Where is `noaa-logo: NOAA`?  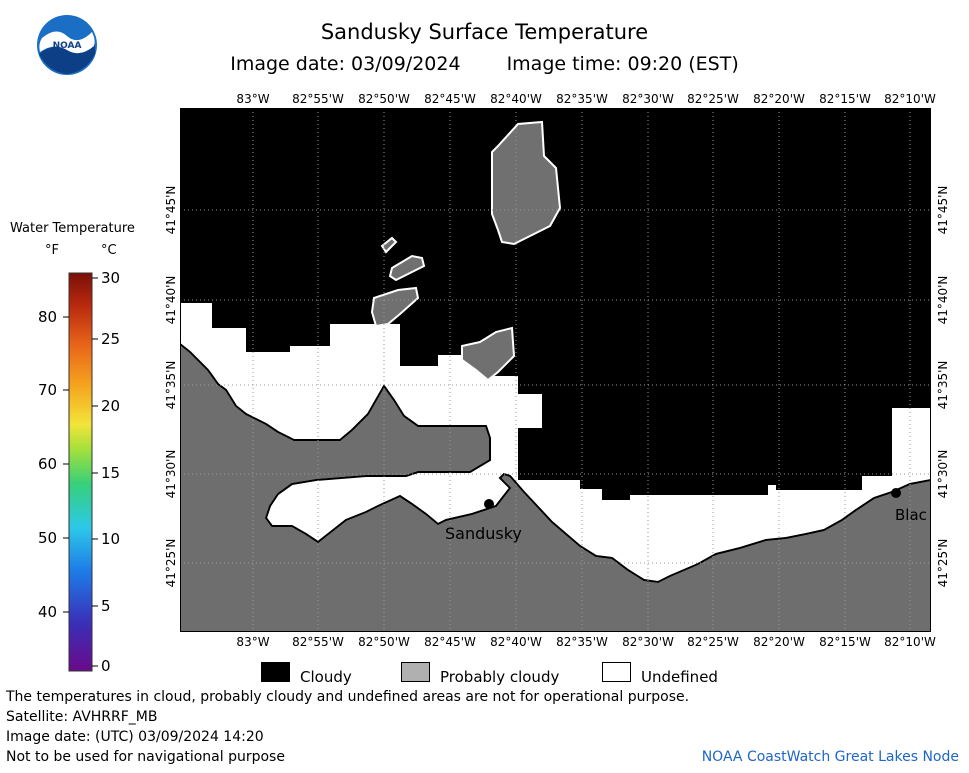 noaa-logo: NOAA is located at coordinates (67, 45).